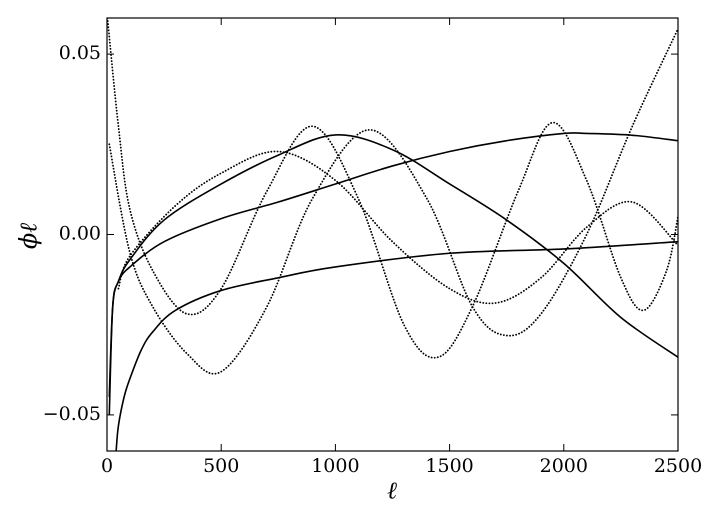  What do you see at coordinates (72, 414) in the screenshot?
I see `y-tick-label: −0.05` at bounding box center [72, 414].